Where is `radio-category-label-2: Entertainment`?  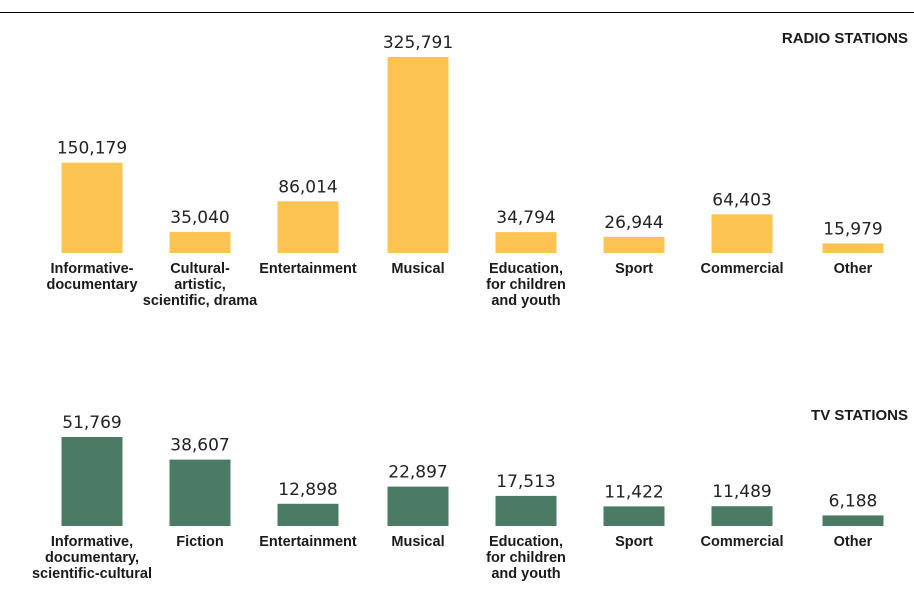 radio-category-label-2: Entertainment is located at coordinates (308, 269).